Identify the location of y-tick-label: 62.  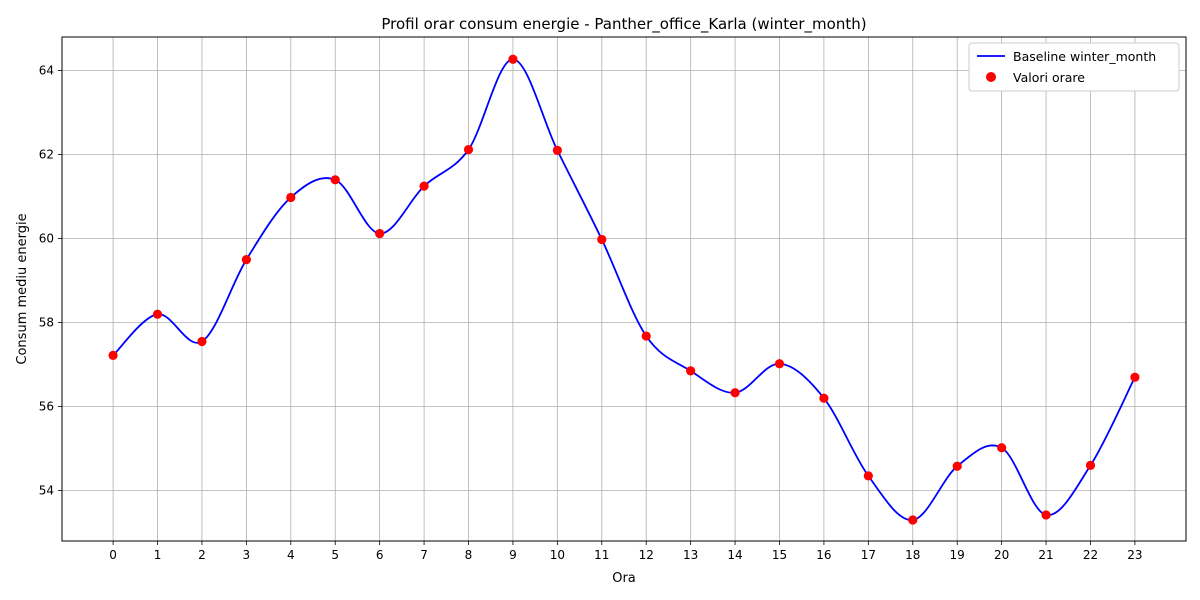
(46, 155).